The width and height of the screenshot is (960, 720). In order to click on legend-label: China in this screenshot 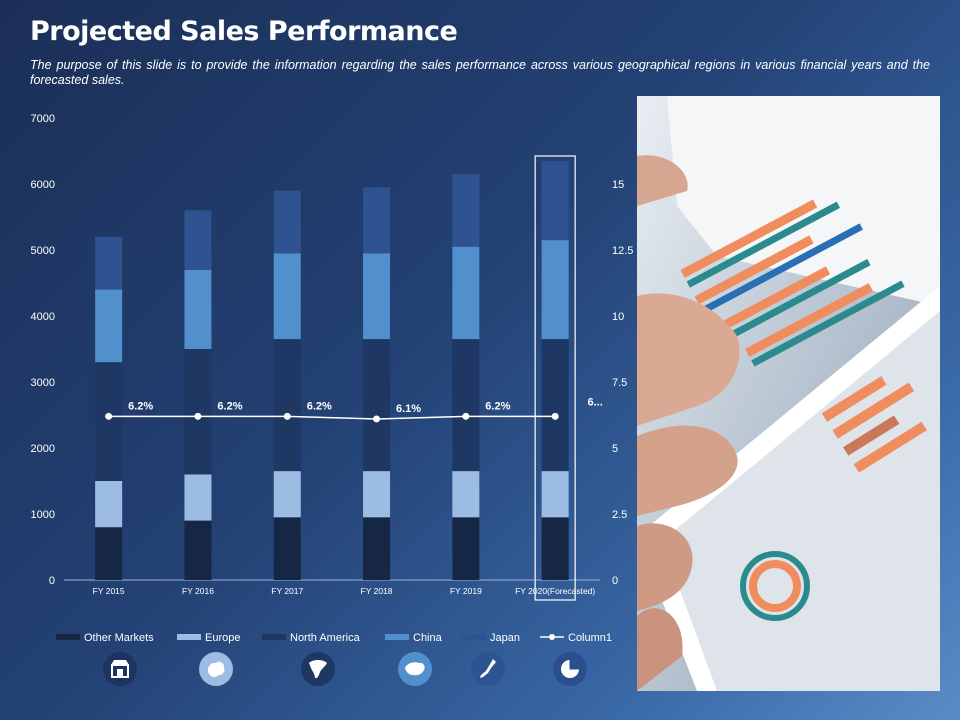, I will do `click(428, 638)`.